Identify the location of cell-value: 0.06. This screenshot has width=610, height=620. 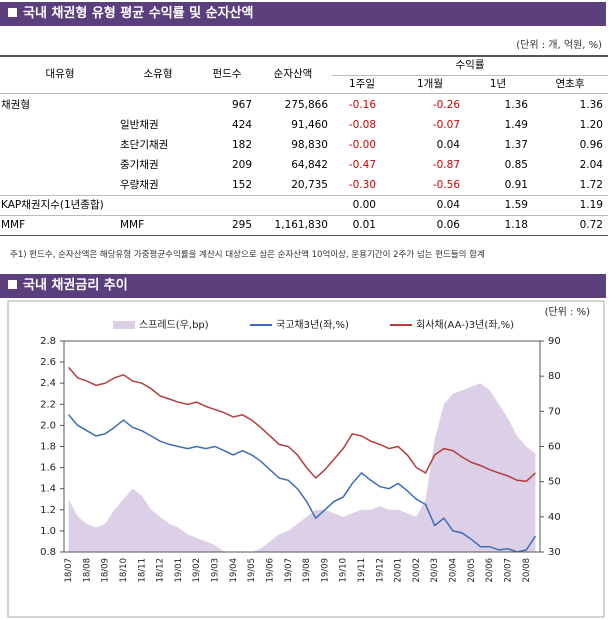
(448, 225).